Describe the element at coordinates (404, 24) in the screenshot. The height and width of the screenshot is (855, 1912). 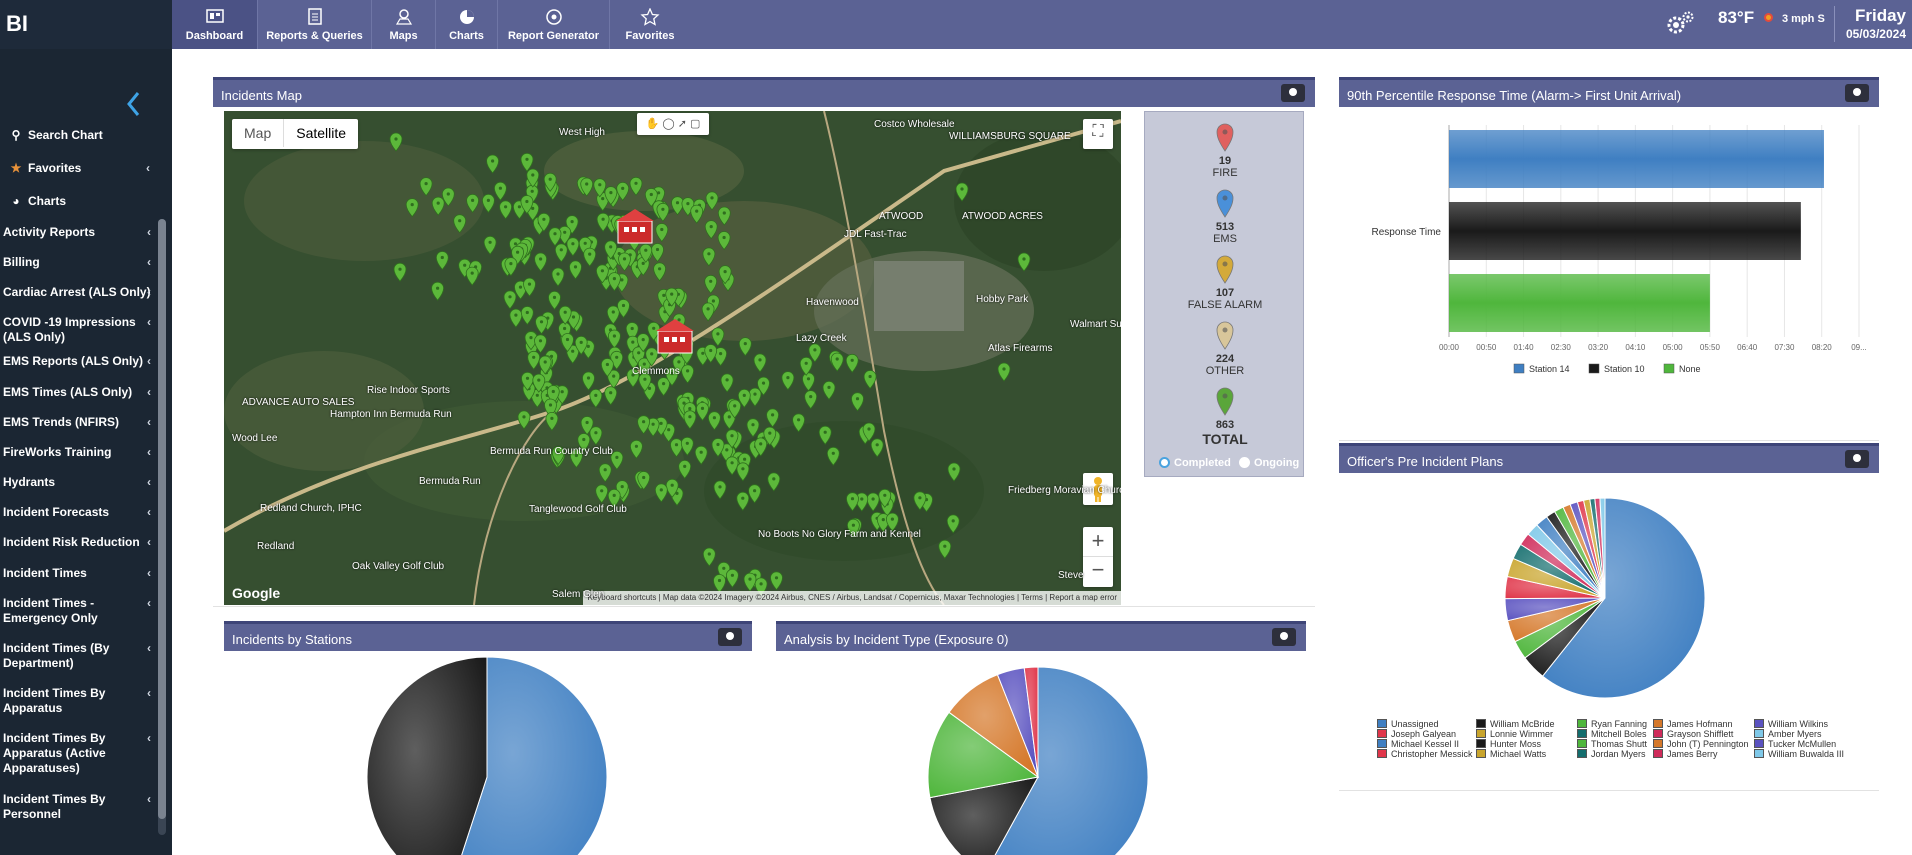
I see `nav-maps: Maps` at that location.